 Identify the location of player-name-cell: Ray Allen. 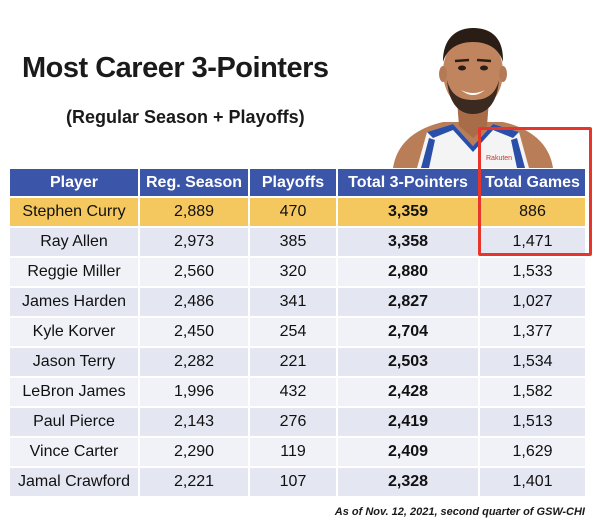
(74, 242).